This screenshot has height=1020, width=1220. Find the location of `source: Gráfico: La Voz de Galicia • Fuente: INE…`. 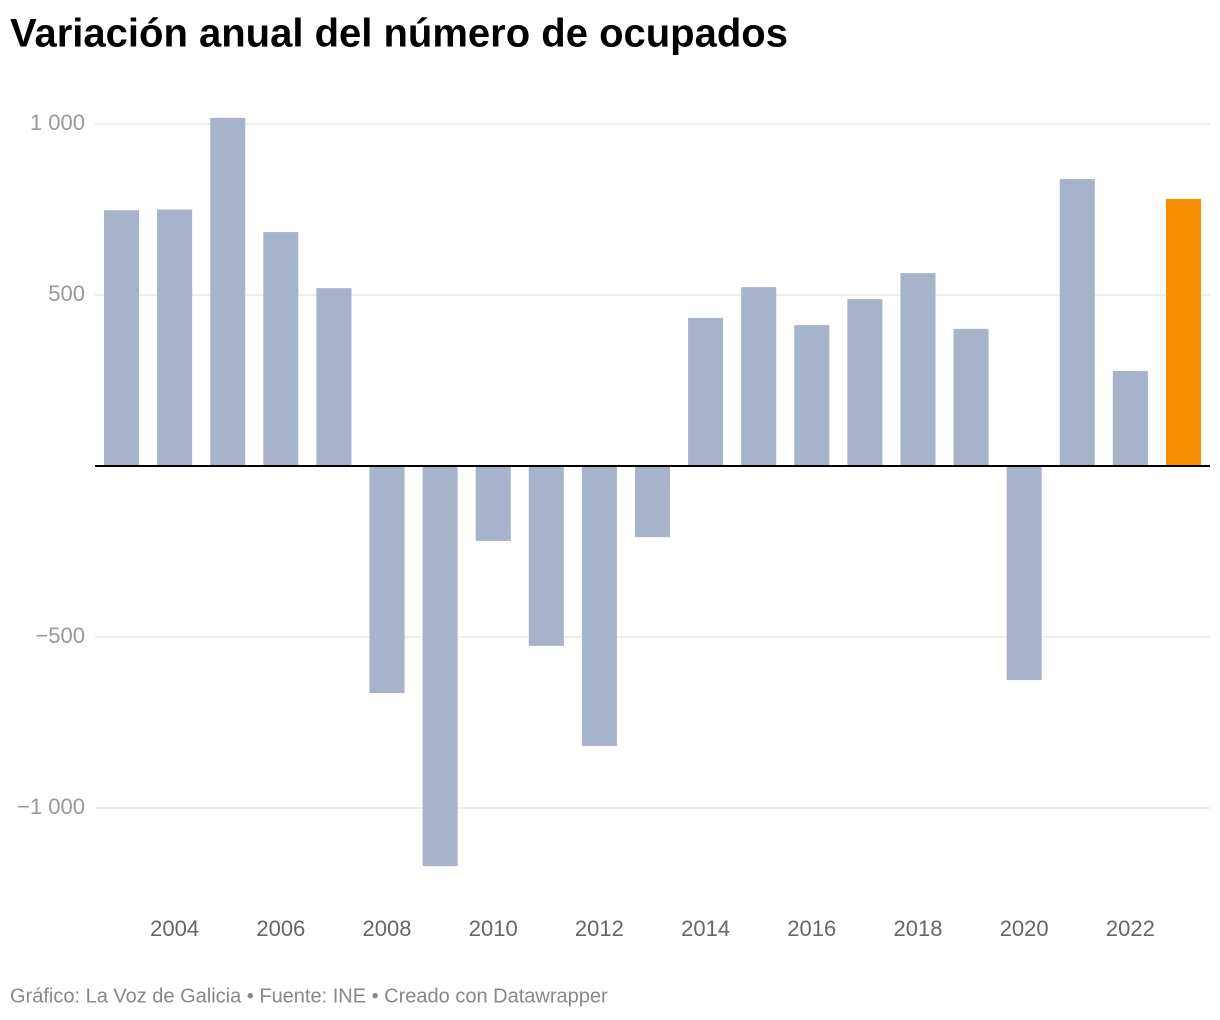

source: Gráfico: La Voz de Galicia • Fuente: INE… is located at coordinates (309, 996).